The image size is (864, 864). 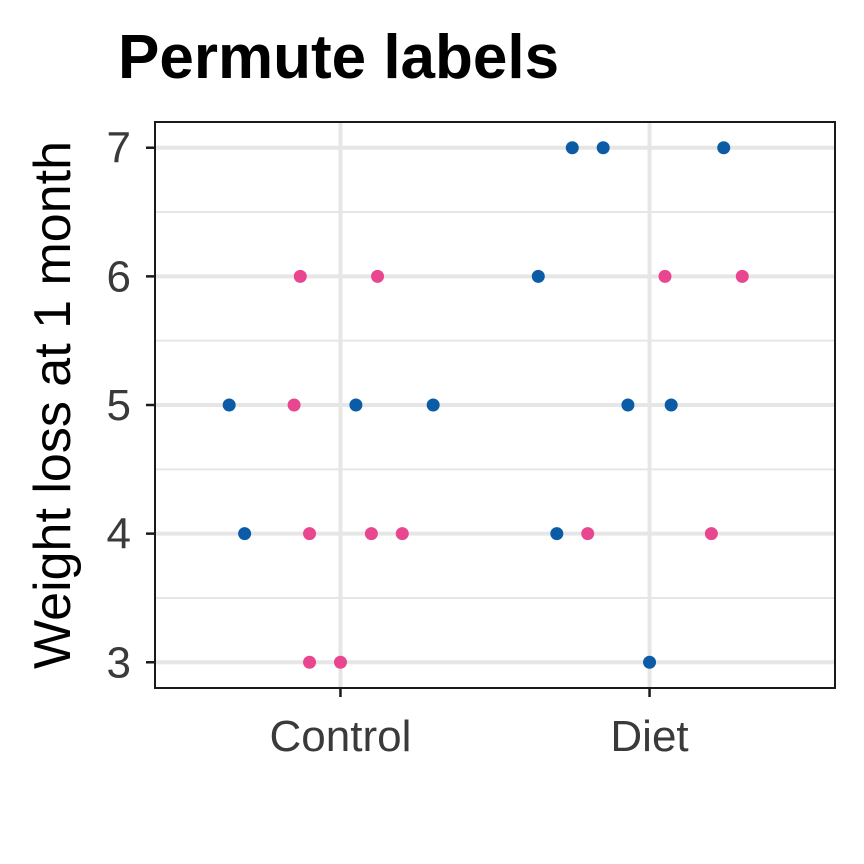 I want to click on x-tick-label: Diet, so click(x=649, y=736).